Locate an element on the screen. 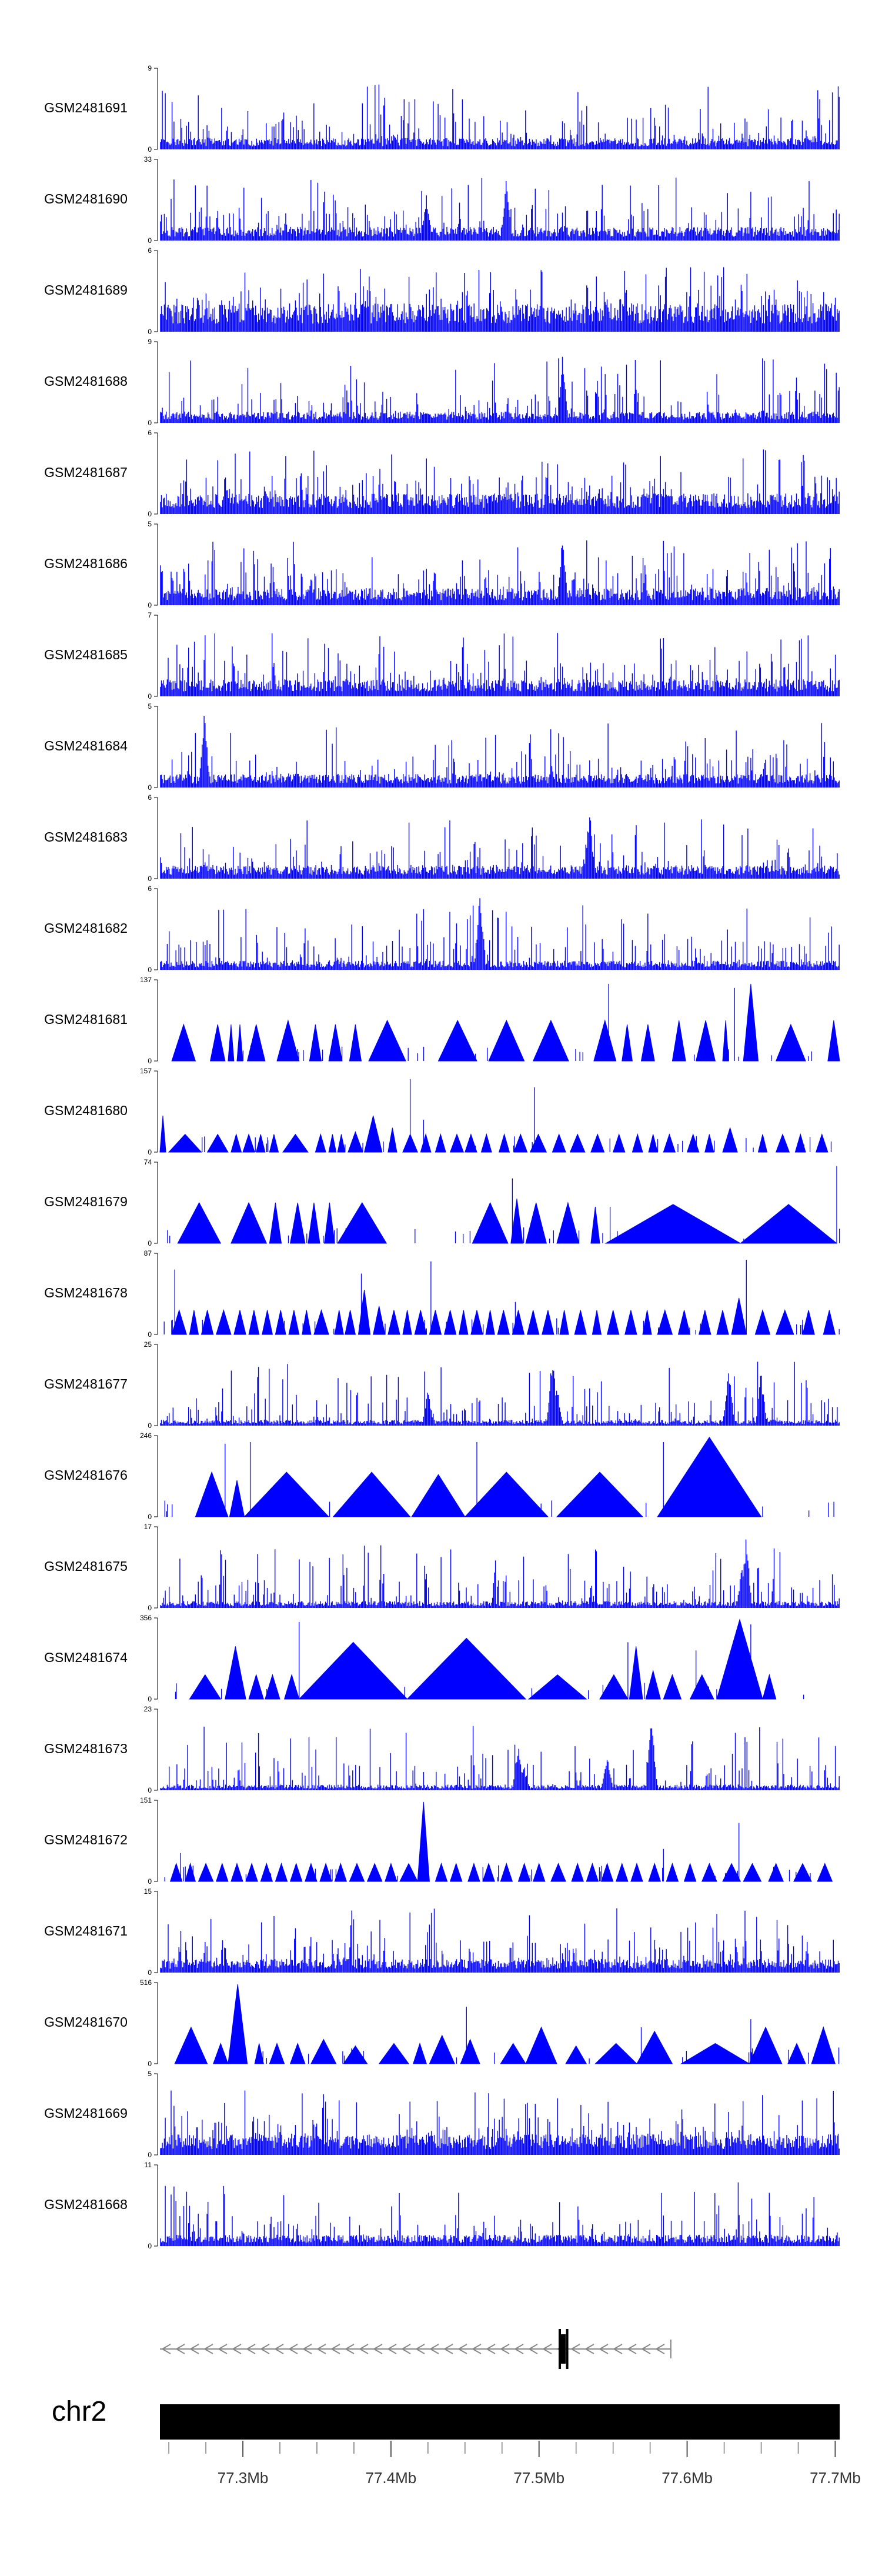 This screenshot has width=882, height=2576. track-label: GSM2481673 is located at coordinates (86, 1748).